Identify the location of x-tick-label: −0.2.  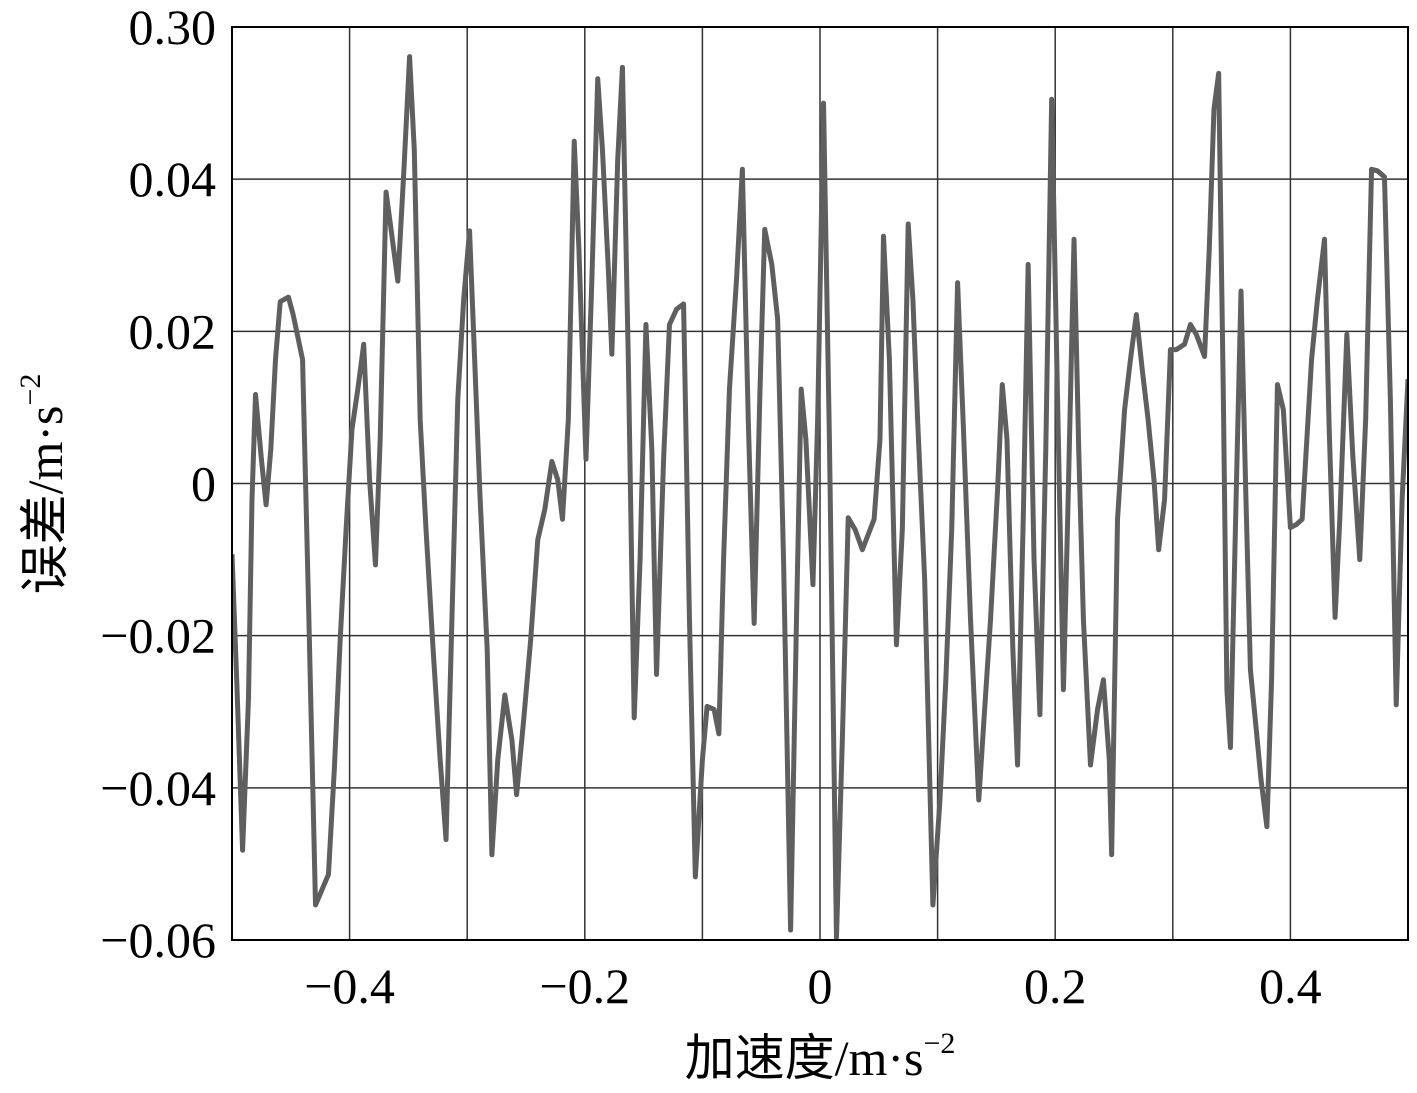
(584, 986).